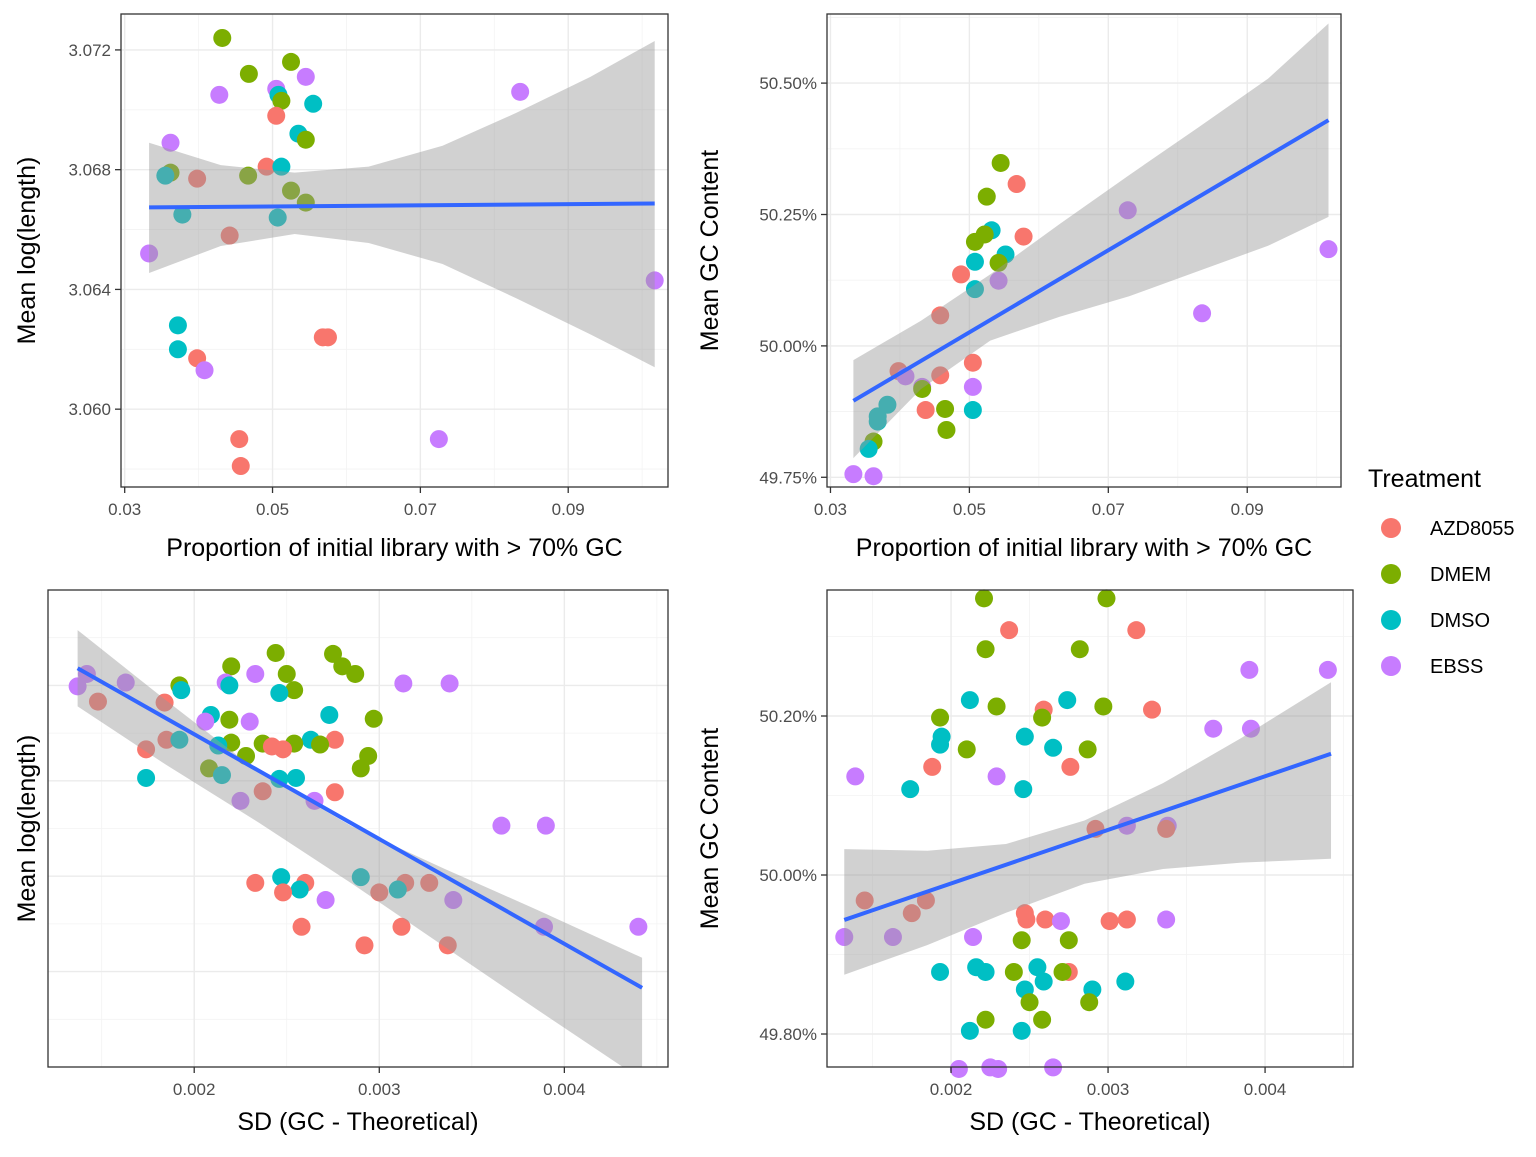 Image resolution: width=1536 pixels, height=1157 pixels. What do you see at coordinates (969, 509) in the screenshot?
I see `x-tick-label: 0.05` at bounding box center [969, 509].